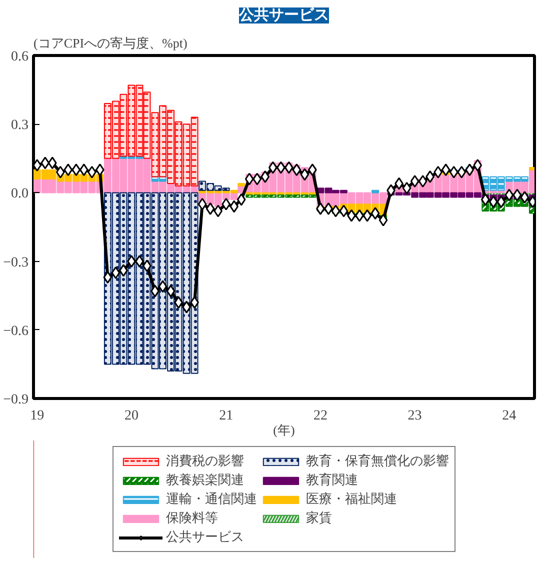 This screenshot has height=586, width=548. I want to click on x-tick-label: 19, so click(37, 416).